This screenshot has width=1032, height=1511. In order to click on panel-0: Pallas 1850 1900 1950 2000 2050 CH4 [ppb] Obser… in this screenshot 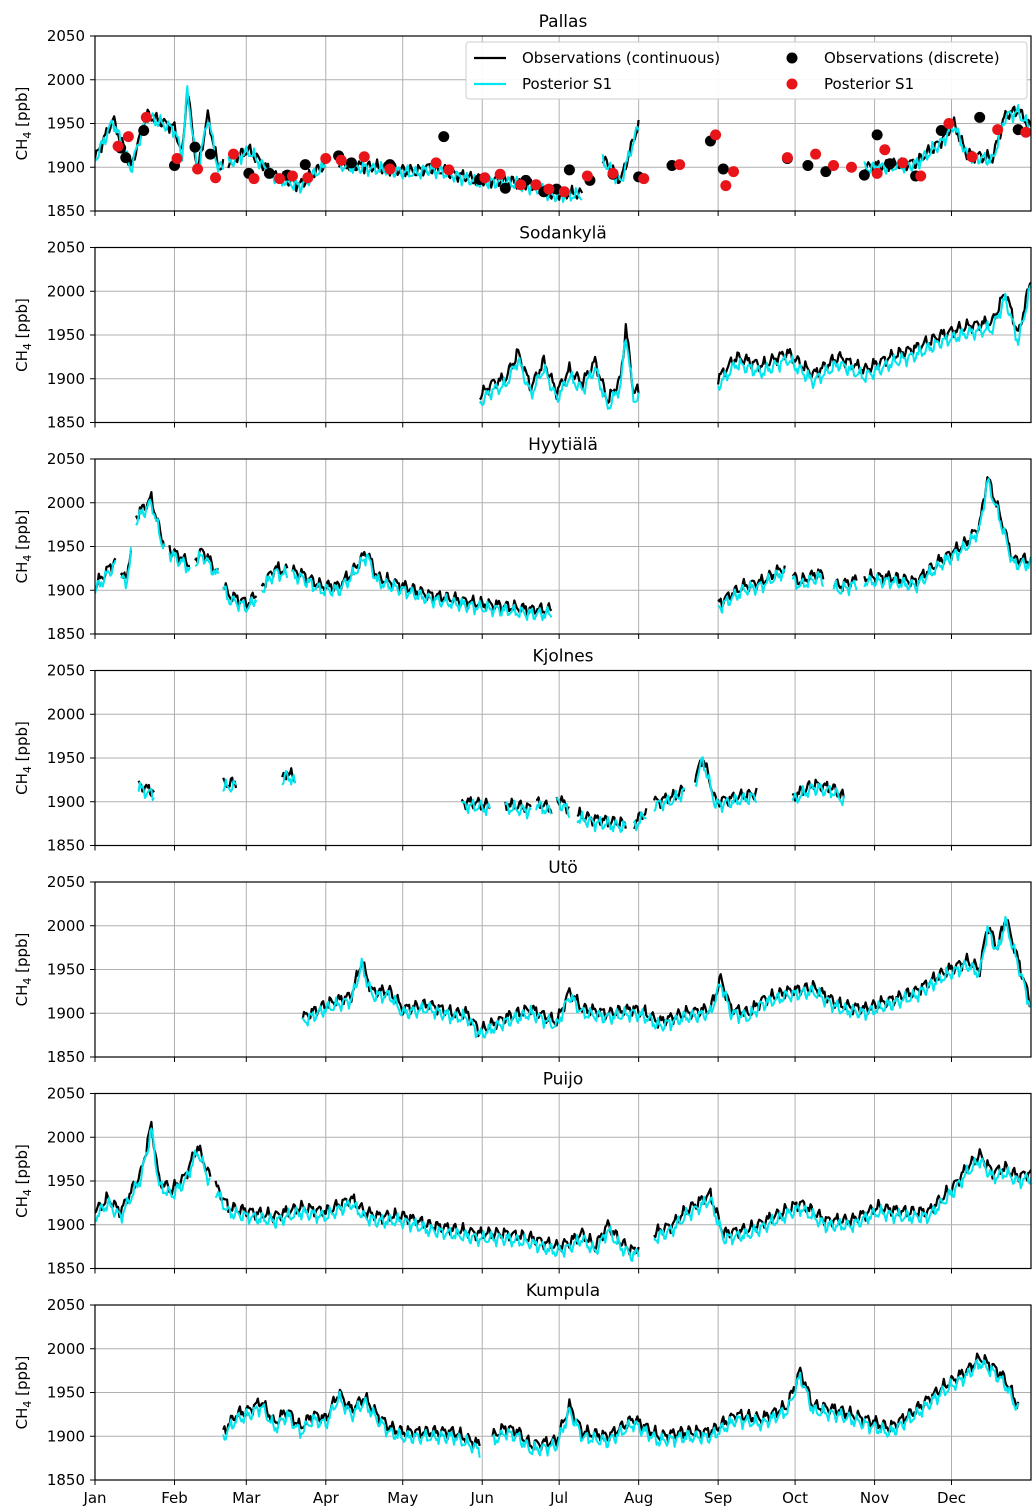, I will do `click(522, 116)`.